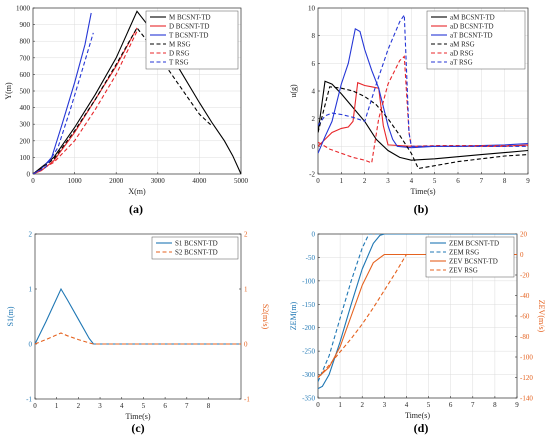 The width and height of the screenshot is (550, 437). What do you see at coordinates (312, 175) in the screenshot?
I see `y-tick-label: -2` at bounding box center [312, 175].